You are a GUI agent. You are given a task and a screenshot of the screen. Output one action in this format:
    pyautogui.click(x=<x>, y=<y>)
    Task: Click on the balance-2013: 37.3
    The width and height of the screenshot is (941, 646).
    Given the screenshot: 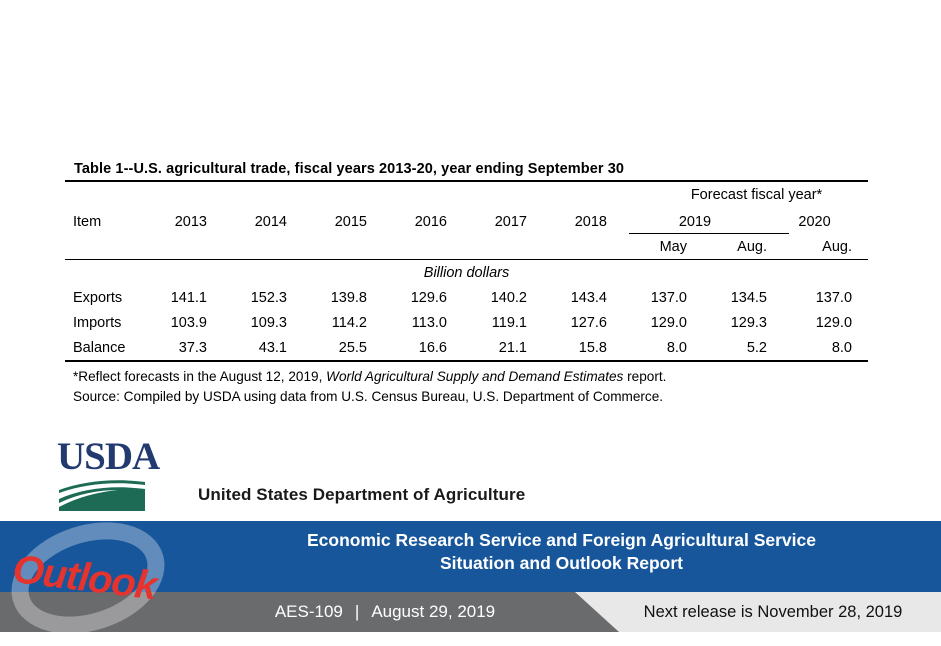 What is the action you would take?
    pyautogui.click(x=192, y=347)
    